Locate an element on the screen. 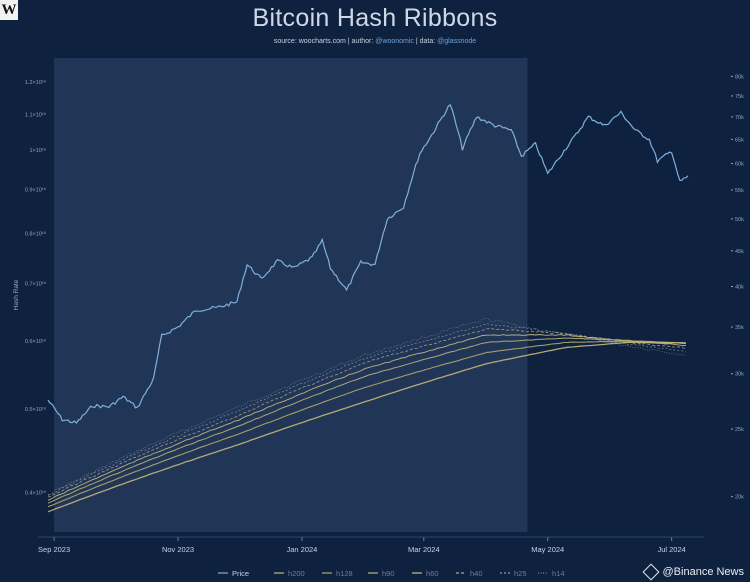  legend-label-h200: h200 is located at coordinates (296, 573).